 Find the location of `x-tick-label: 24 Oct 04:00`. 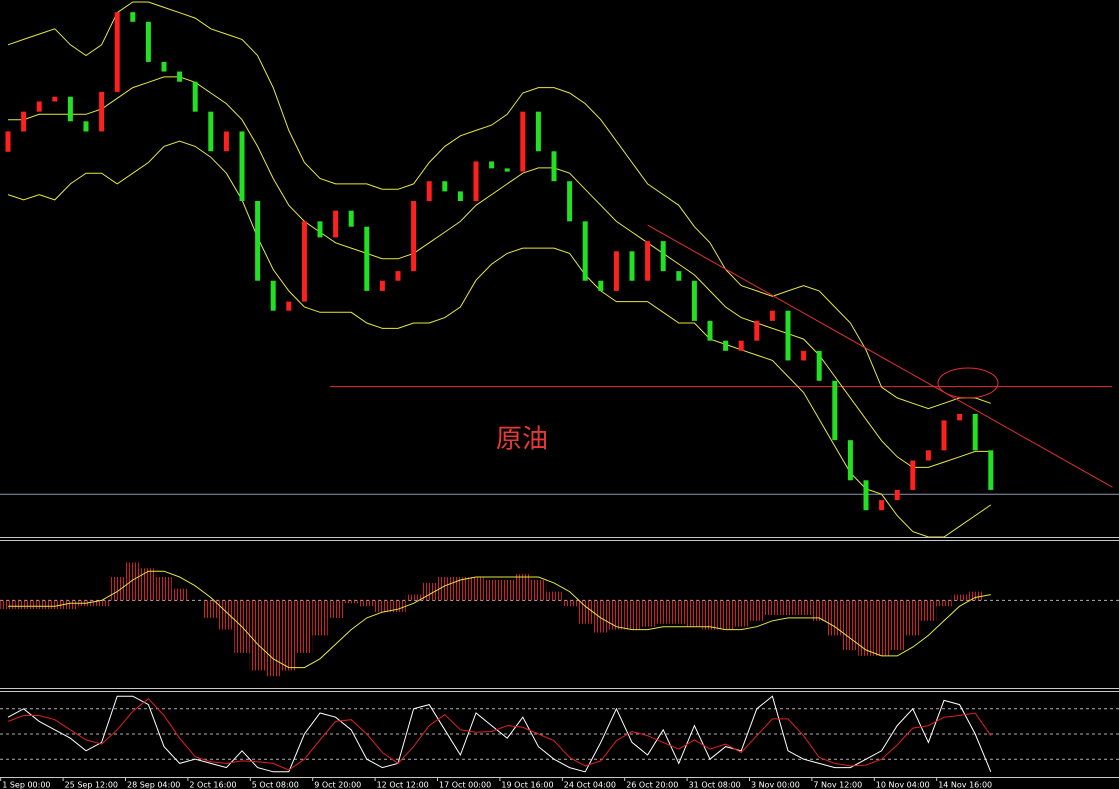

x-tick-label: 24 Oct 04:00 is located at coordinates (590, 785).